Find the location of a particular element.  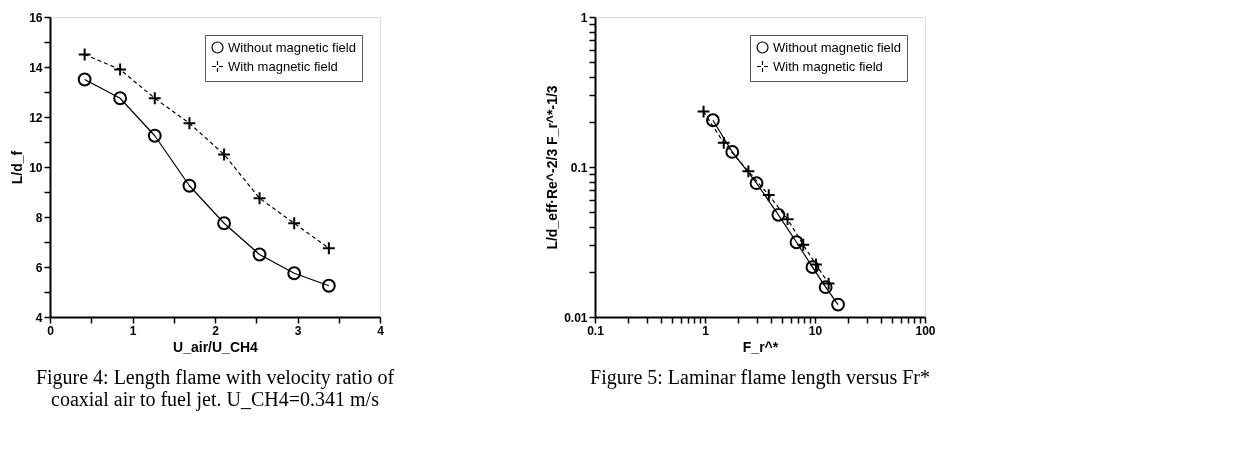

y-axis-title: L/d_f is located at coordinates (17, 167).